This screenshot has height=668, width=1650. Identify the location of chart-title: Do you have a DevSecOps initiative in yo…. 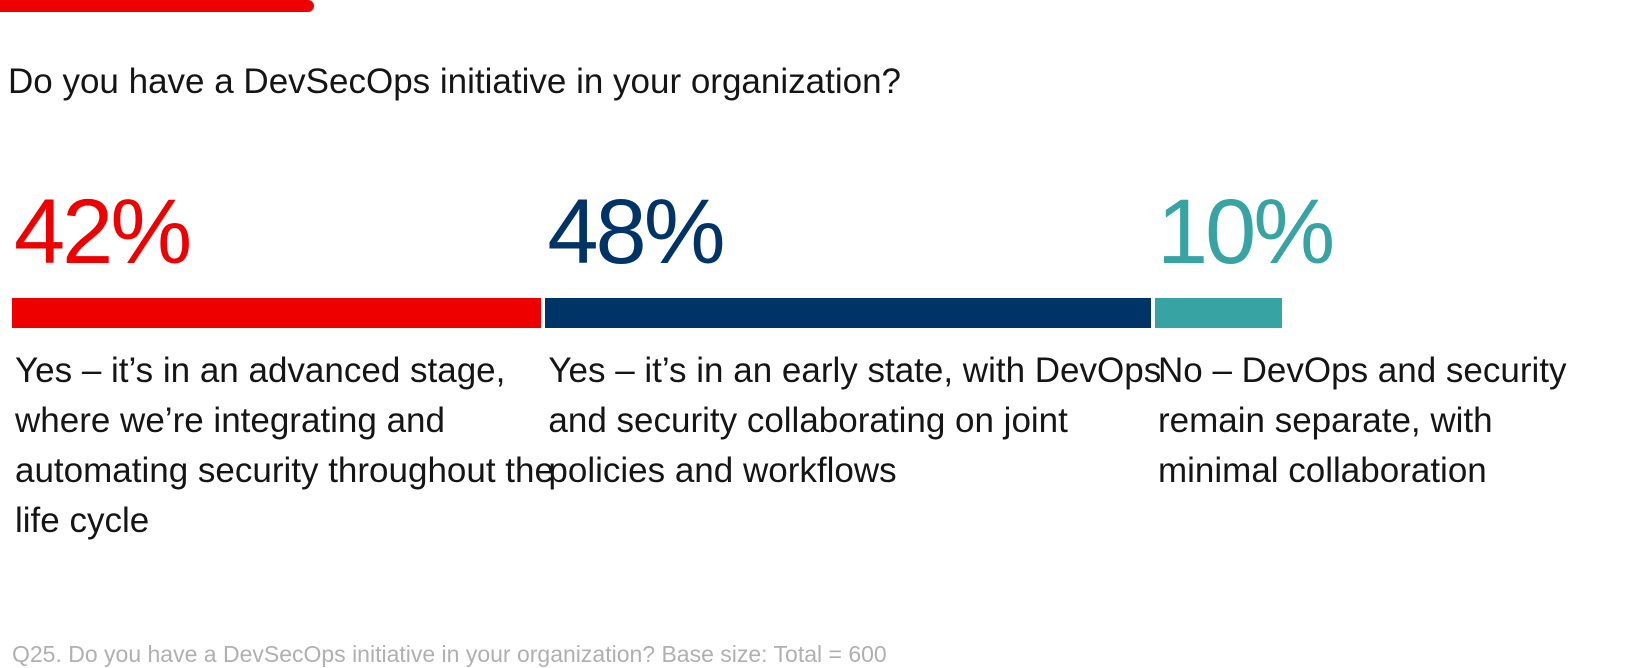
(454, 81).